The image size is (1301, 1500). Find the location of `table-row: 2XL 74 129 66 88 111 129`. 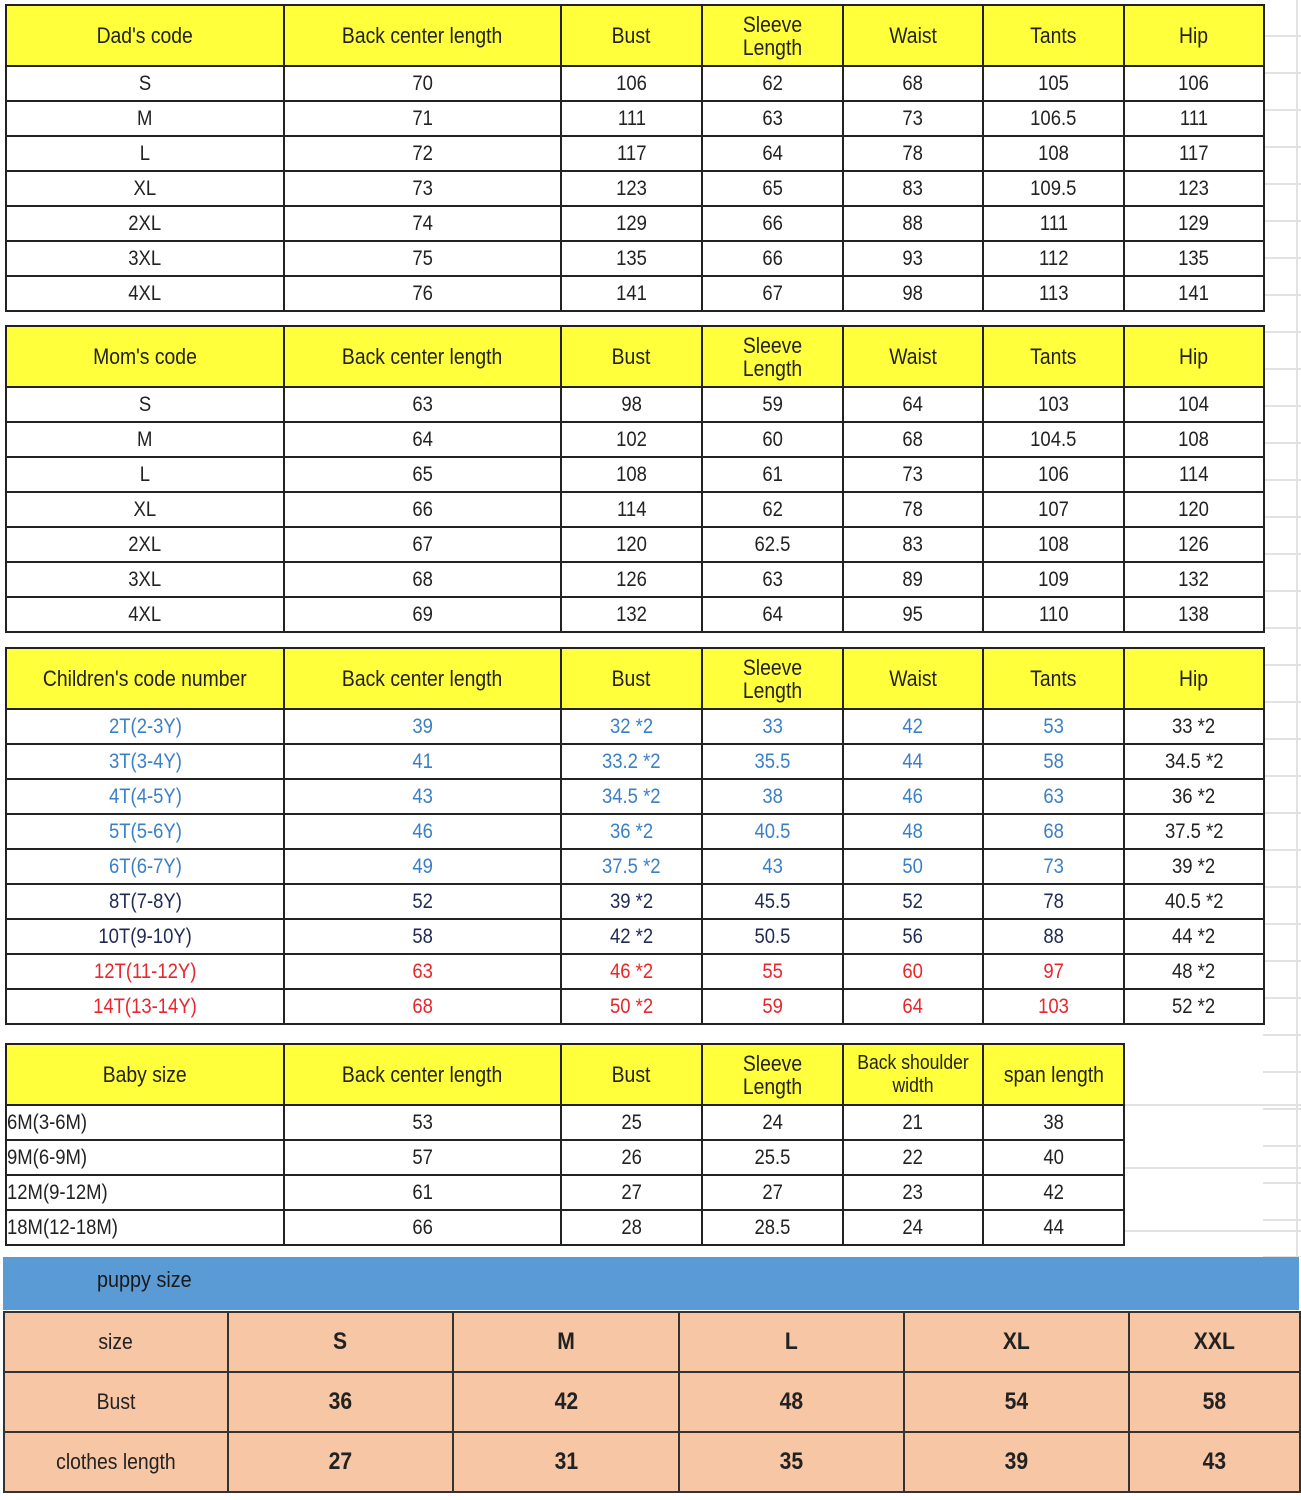

table-row: 2XL 74 129 66 88 111 129 is located at coordinates (635, 223).